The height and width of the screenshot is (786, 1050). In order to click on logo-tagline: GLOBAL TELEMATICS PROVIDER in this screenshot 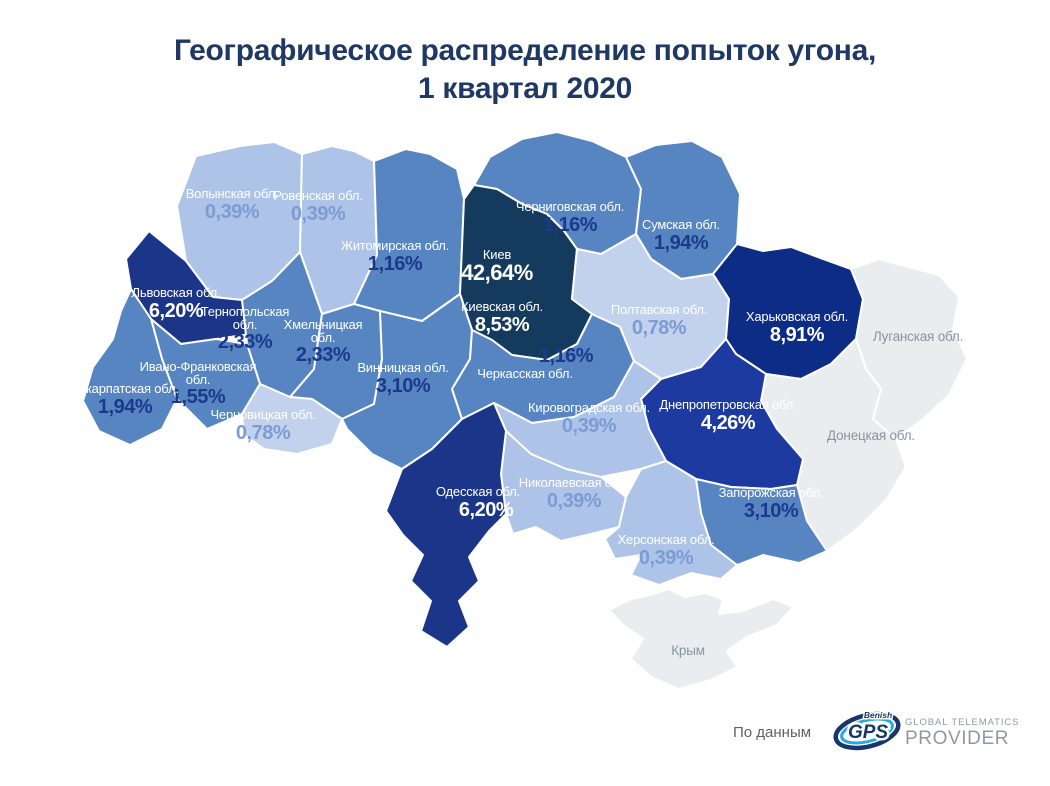, I will do `click(962, 733)`.